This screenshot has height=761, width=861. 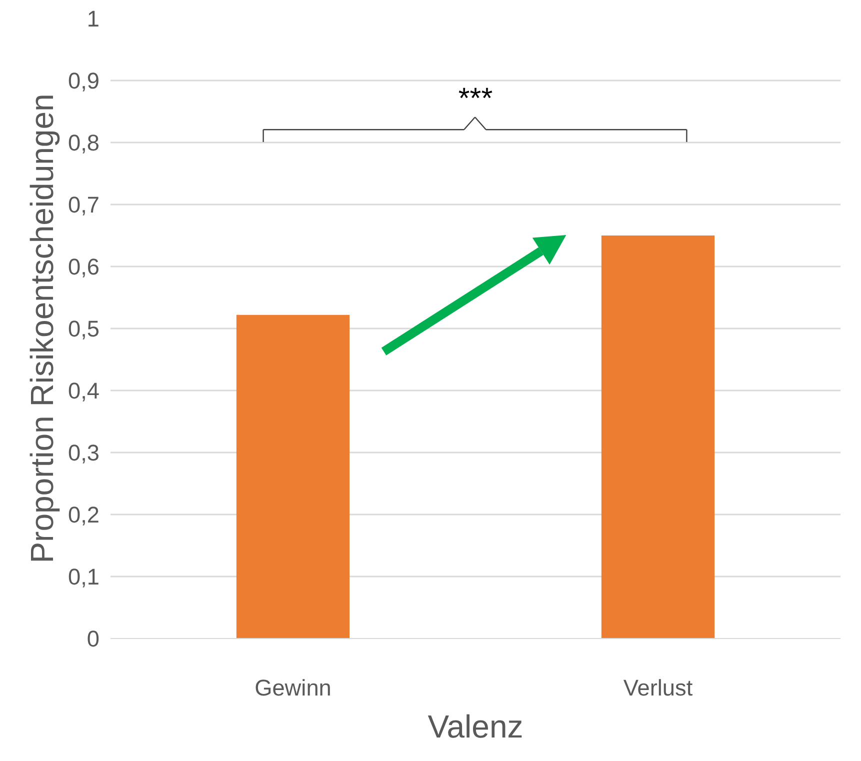 I want to click on y-tick-label: 0,9, so click(x=84, y=81).